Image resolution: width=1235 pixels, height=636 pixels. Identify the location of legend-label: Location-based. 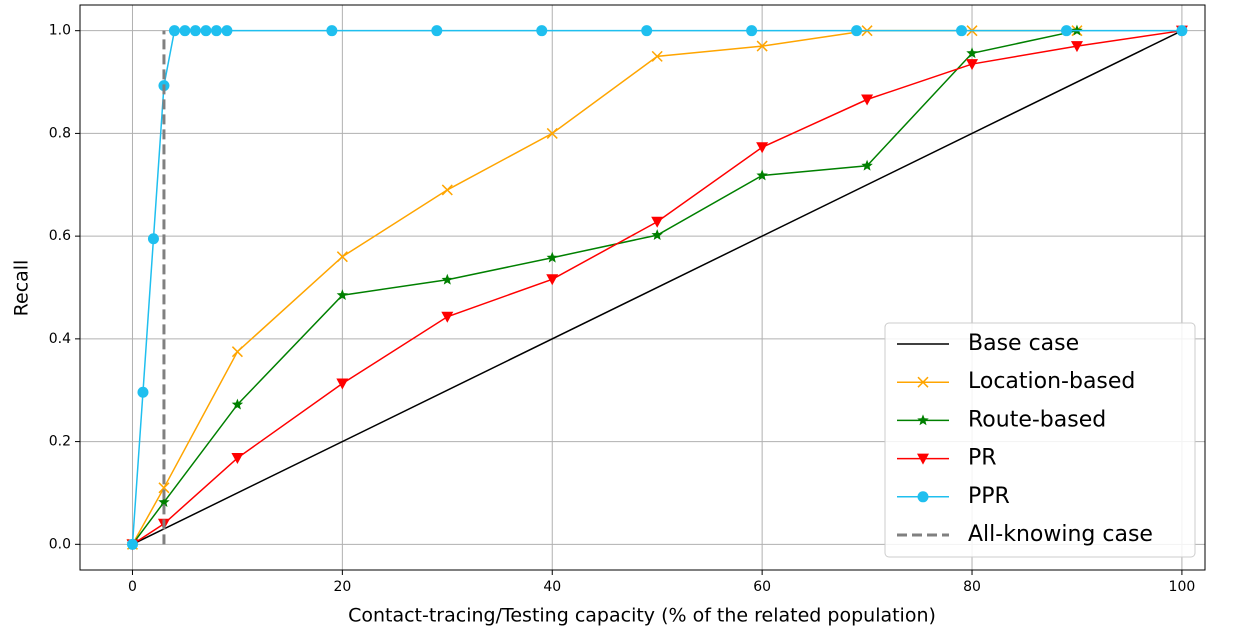
(1051, 381).